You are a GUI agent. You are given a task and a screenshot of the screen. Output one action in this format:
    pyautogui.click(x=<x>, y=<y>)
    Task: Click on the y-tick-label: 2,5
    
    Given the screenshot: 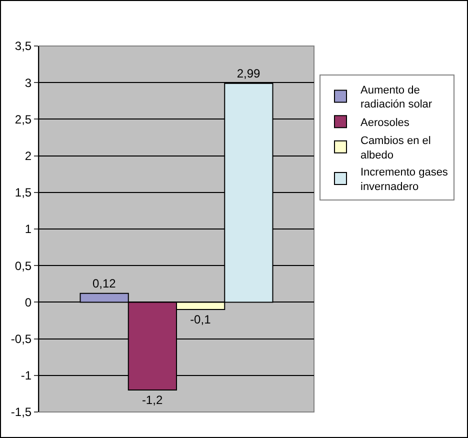 What is the action you would take?
    pyautogui.click(x=23, y=119)
    